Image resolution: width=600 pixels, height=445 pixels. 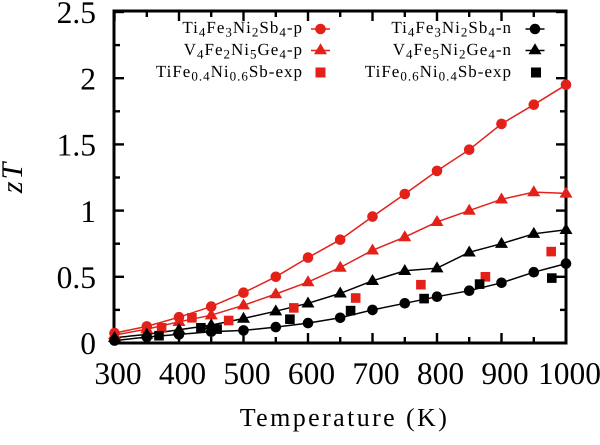 I want to click on svg-text: TiFe0.6​Ni0.4​Sb-exp, so click(x=438, y=73).